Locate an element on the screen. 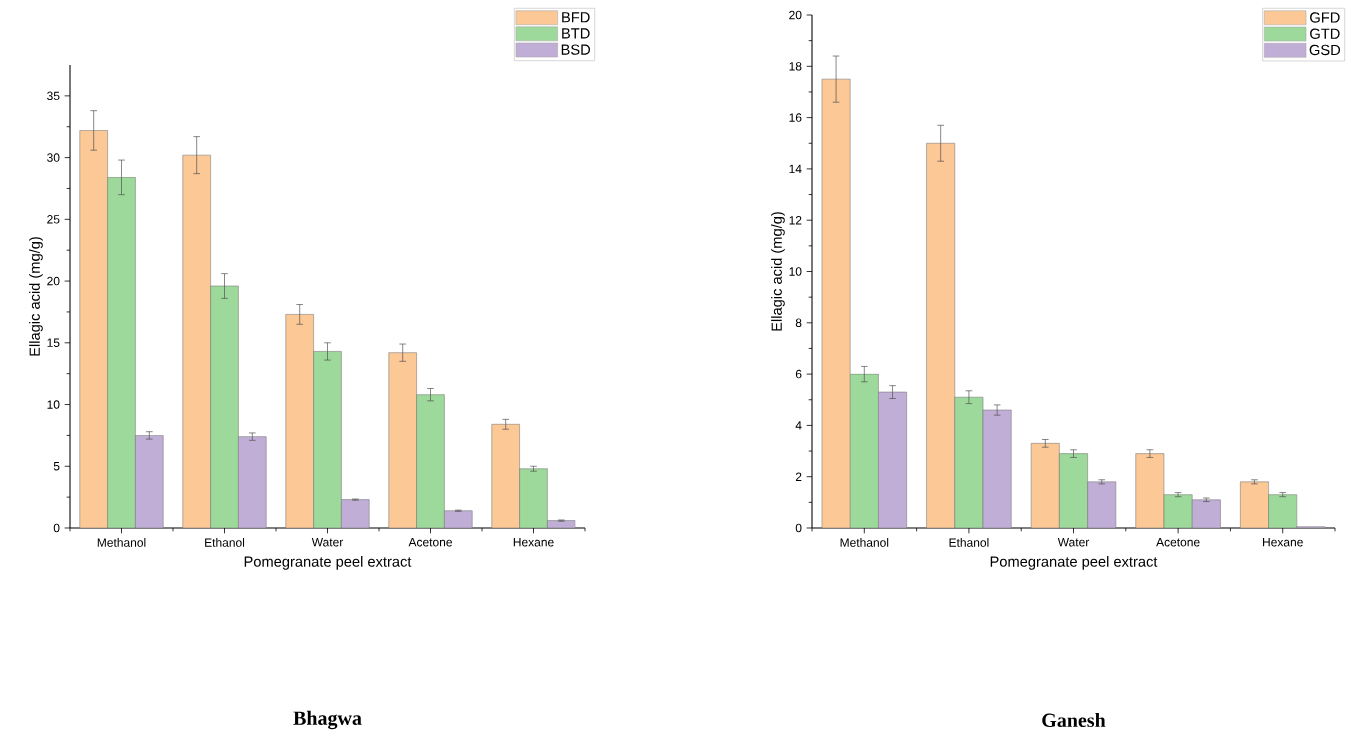 The image size is (1356, 744). legend-label: BFD is located at coordinates (576, 17).